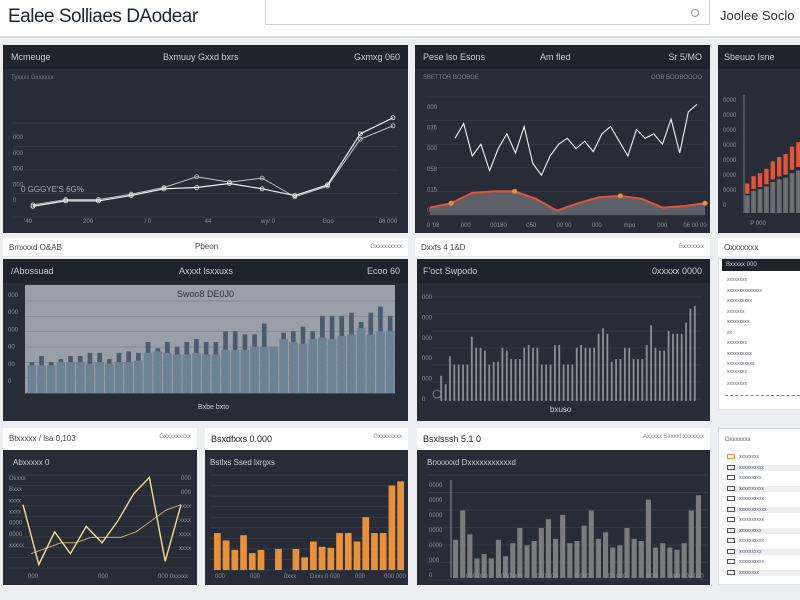 The image size is (800, 600). What do you see at coordinates (736, 312) in the screenshot?
I see `list-item: xxxxxxx` at bounding box center [736, 312].